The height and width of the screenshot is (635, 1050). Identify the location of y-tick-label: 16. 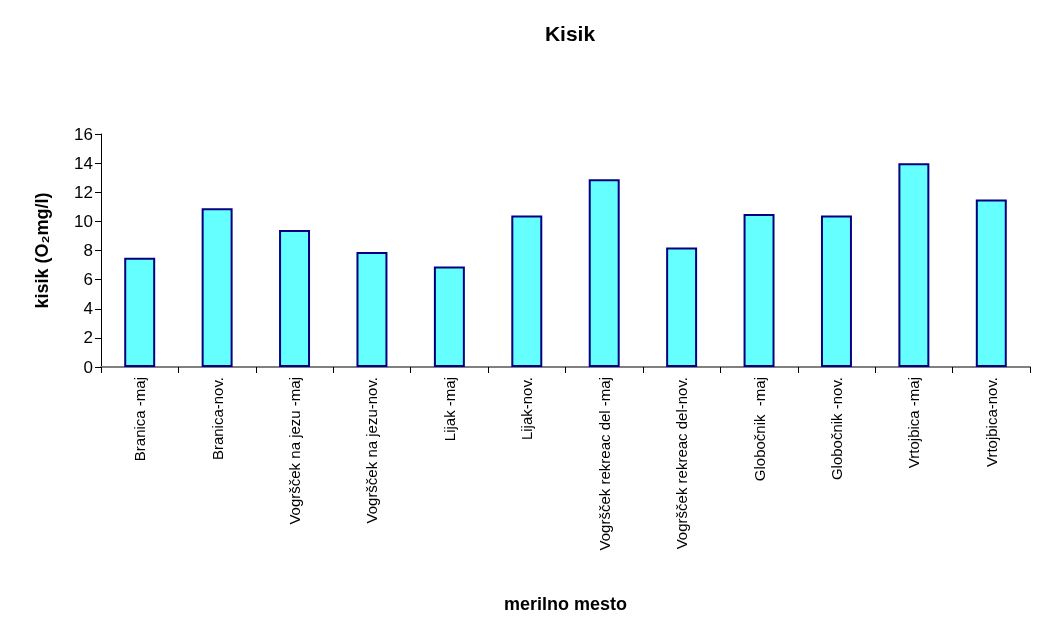
(83, 134).